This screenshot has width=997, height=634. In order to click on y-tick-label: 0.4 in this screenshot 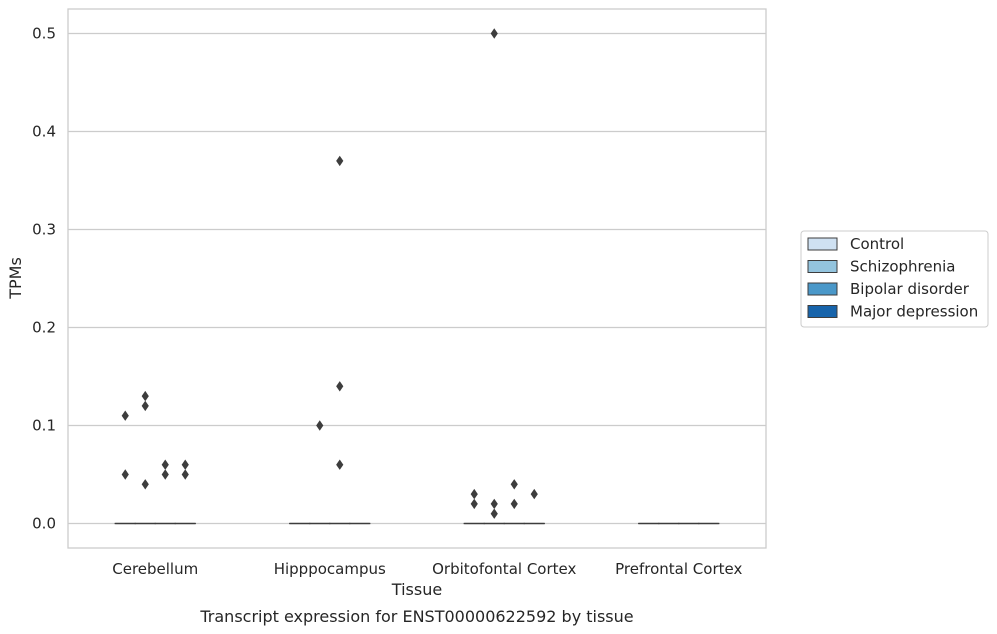, I will do `click(44, 132)`.